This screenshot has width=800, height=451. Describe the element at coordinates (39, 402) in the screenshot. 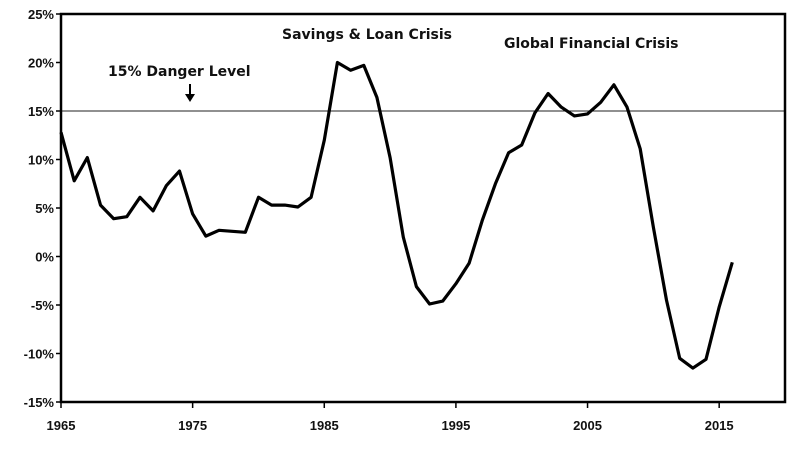

I see `y-tick-label: -15%` at that location.